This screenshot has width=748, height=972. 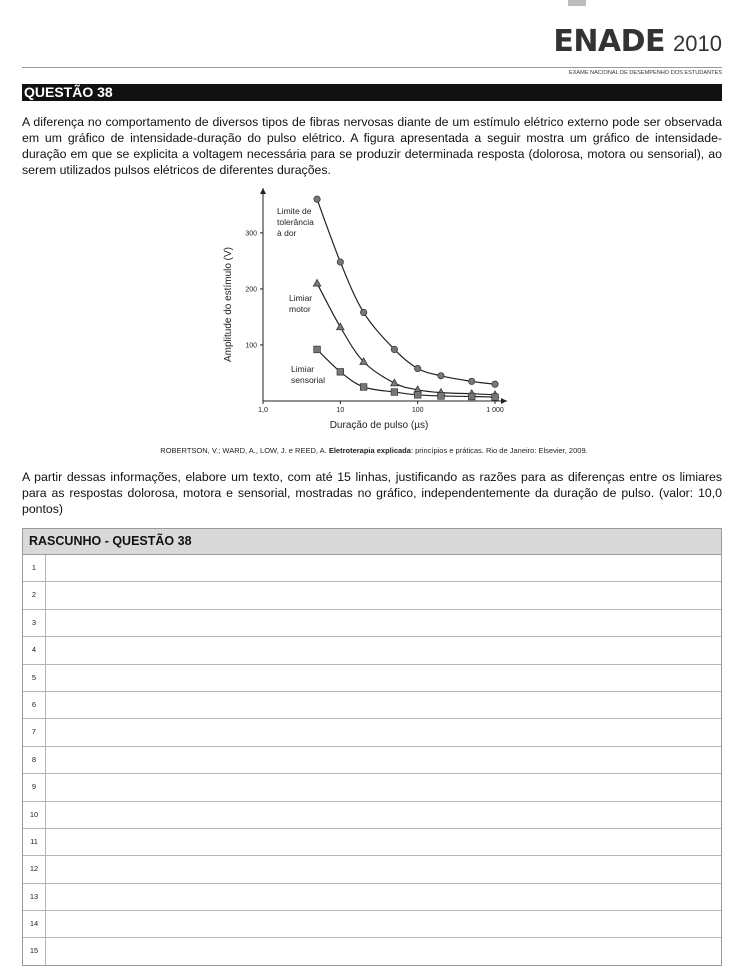 What do you see at coordinates (369, 450) in the screenshot?
I see `citation-title: Eletroterapia explicada` at bounding box center [369, 450].